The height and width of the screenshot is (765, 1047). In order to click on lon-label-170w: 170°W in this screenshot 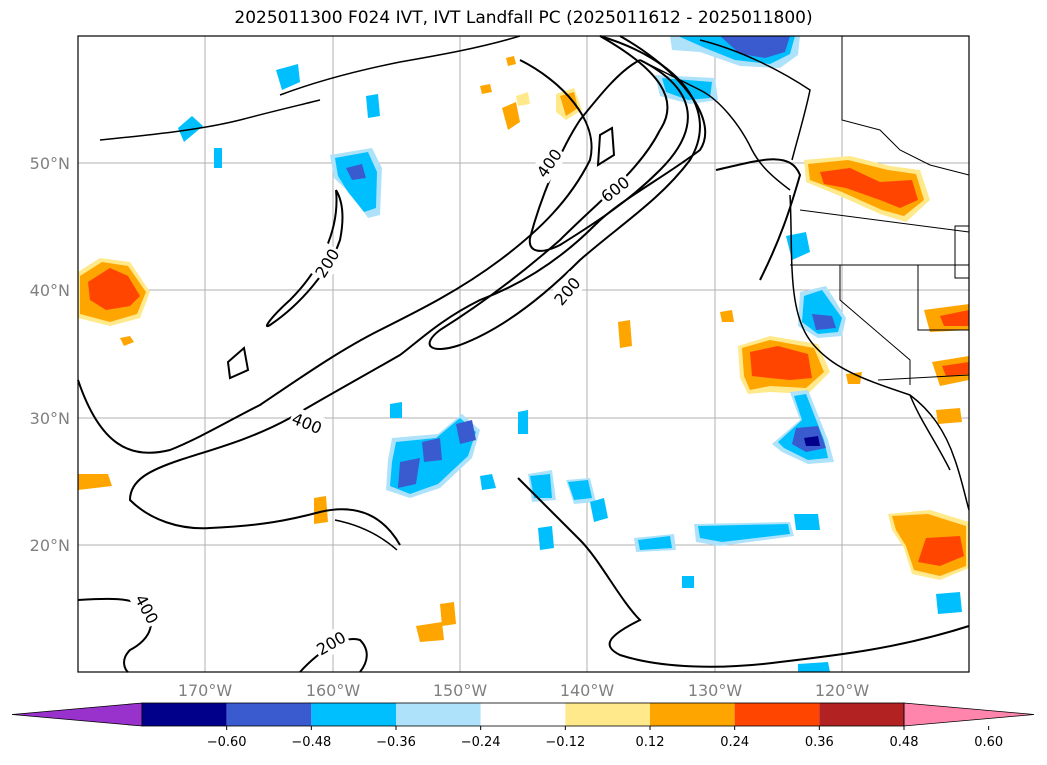, I will do `click(205, 690)`.